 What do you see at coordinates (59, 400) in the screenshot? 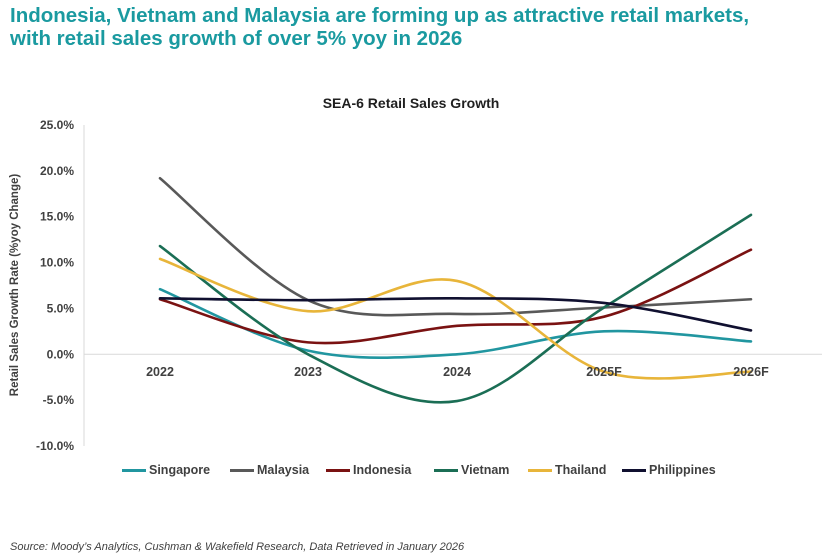
I see `y-tick-label: -5.0%` at bounding box center [59, 400].